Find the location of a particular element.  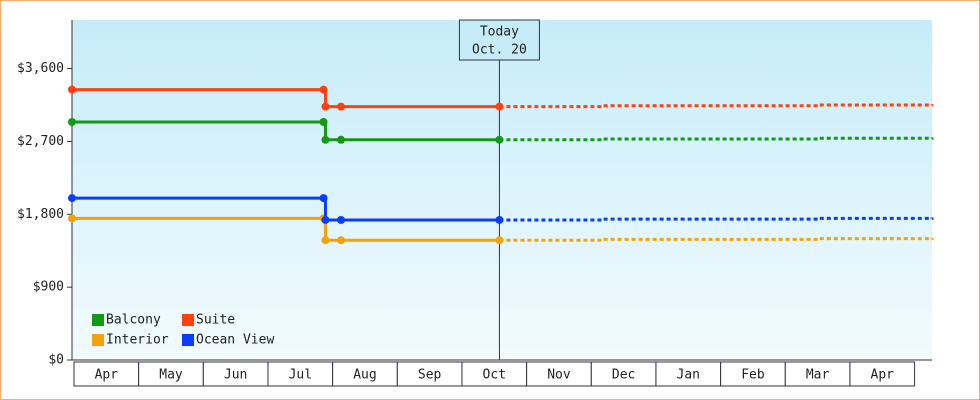

x-tick-label: Sep is located at coordinates (430, 375).